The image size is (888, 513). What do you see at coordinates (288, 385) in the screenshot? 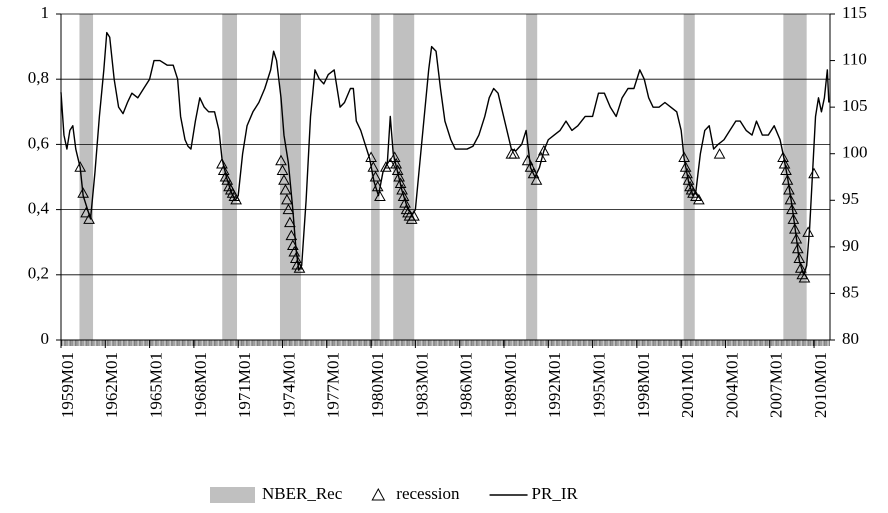
I see `x-tick-label: 1974M01` at bounding box center [288, 385].